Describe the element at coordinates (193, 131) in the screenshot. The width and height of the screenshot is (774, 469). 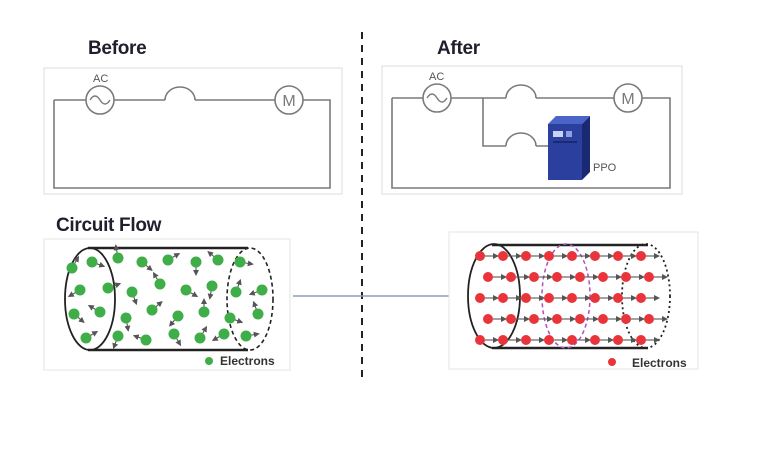
I see `before-circuit: AC M` at that location.